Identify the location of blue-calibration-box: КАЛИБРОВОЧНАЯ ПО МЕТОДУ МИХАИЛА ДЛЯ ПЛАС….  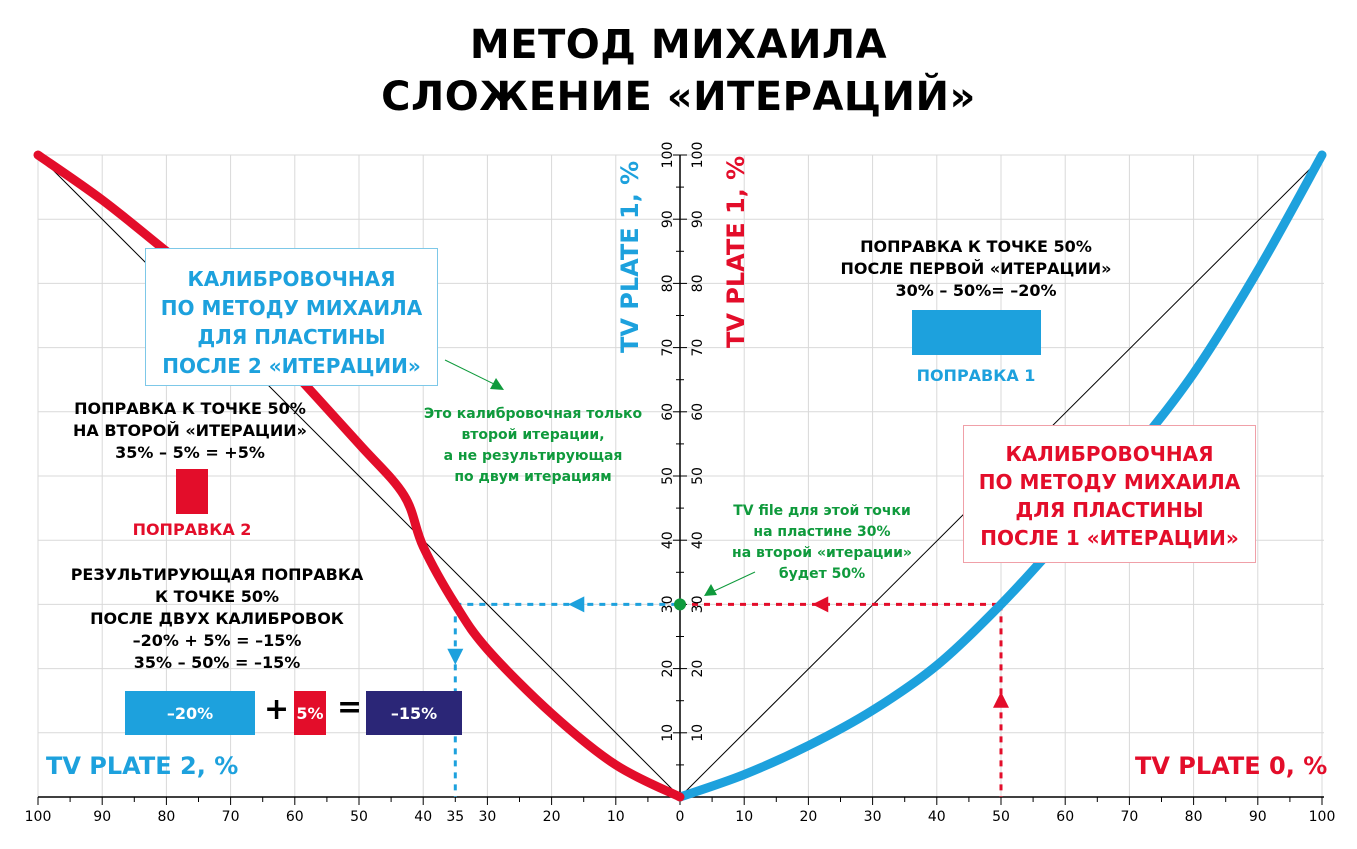
(291, 317).